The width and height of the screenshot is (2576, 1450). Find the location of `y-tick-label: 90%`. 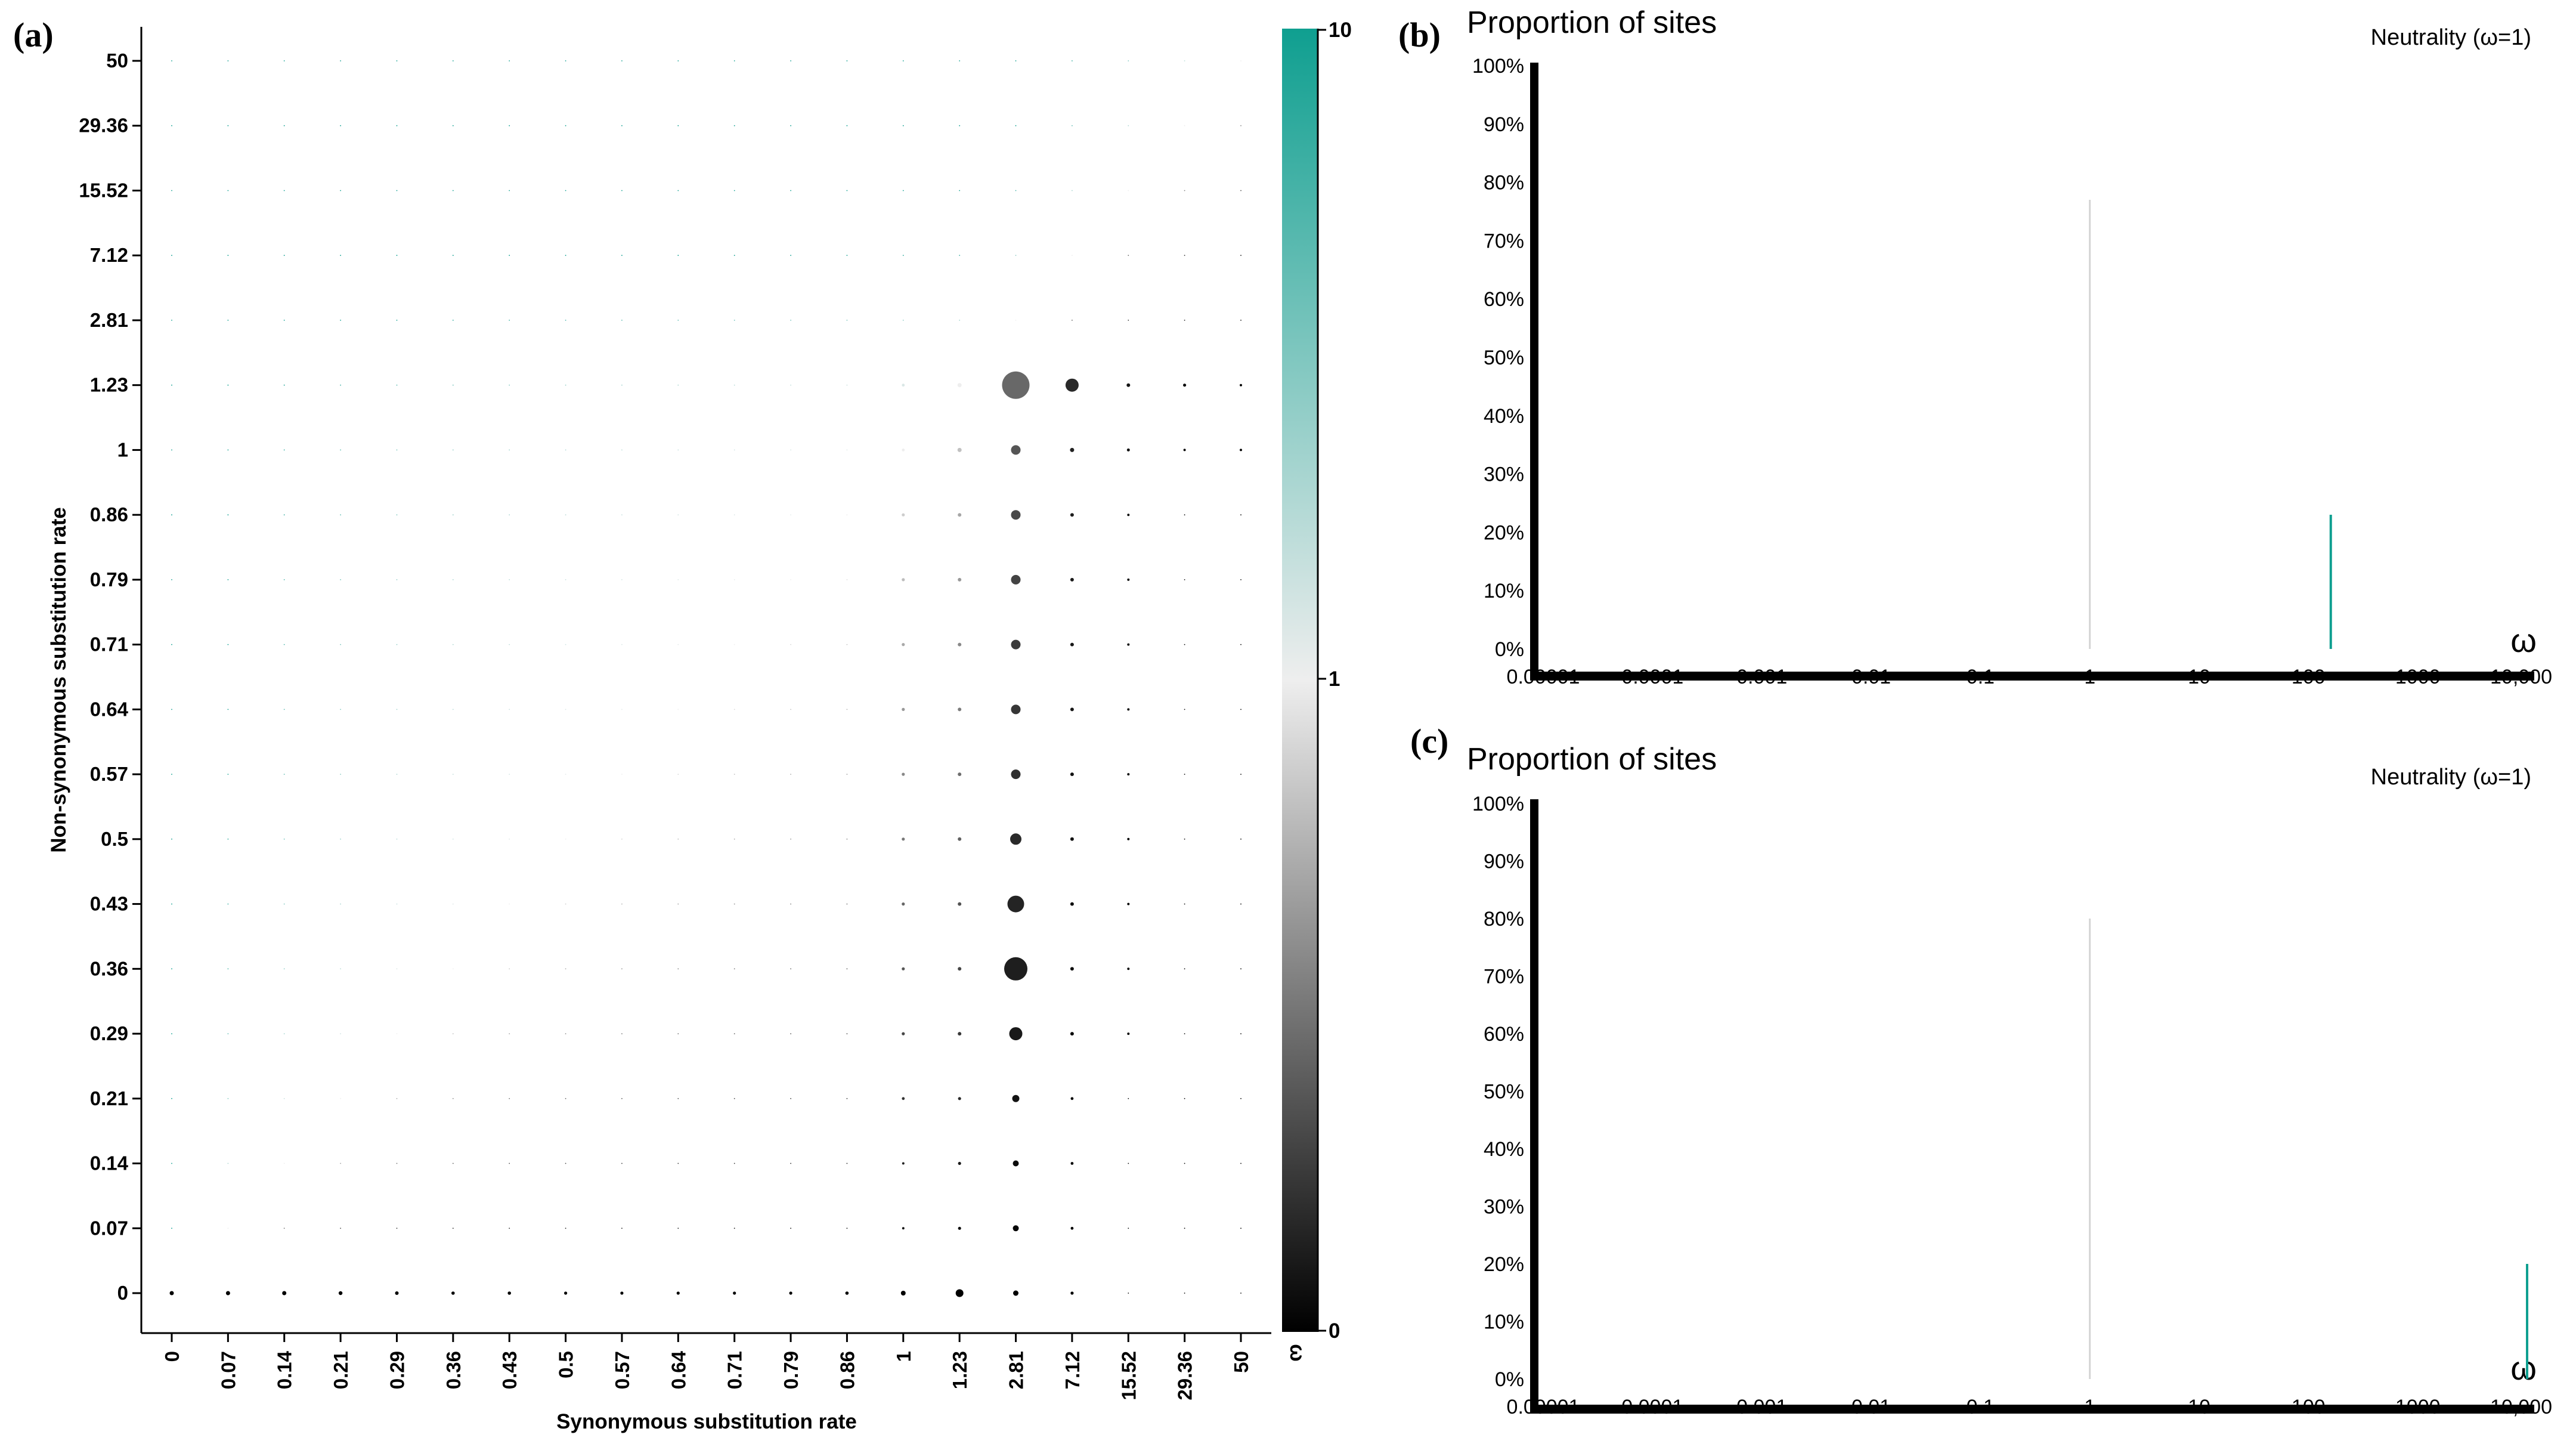

y-tick-label: 90% is located at coordinates (1504, 862).